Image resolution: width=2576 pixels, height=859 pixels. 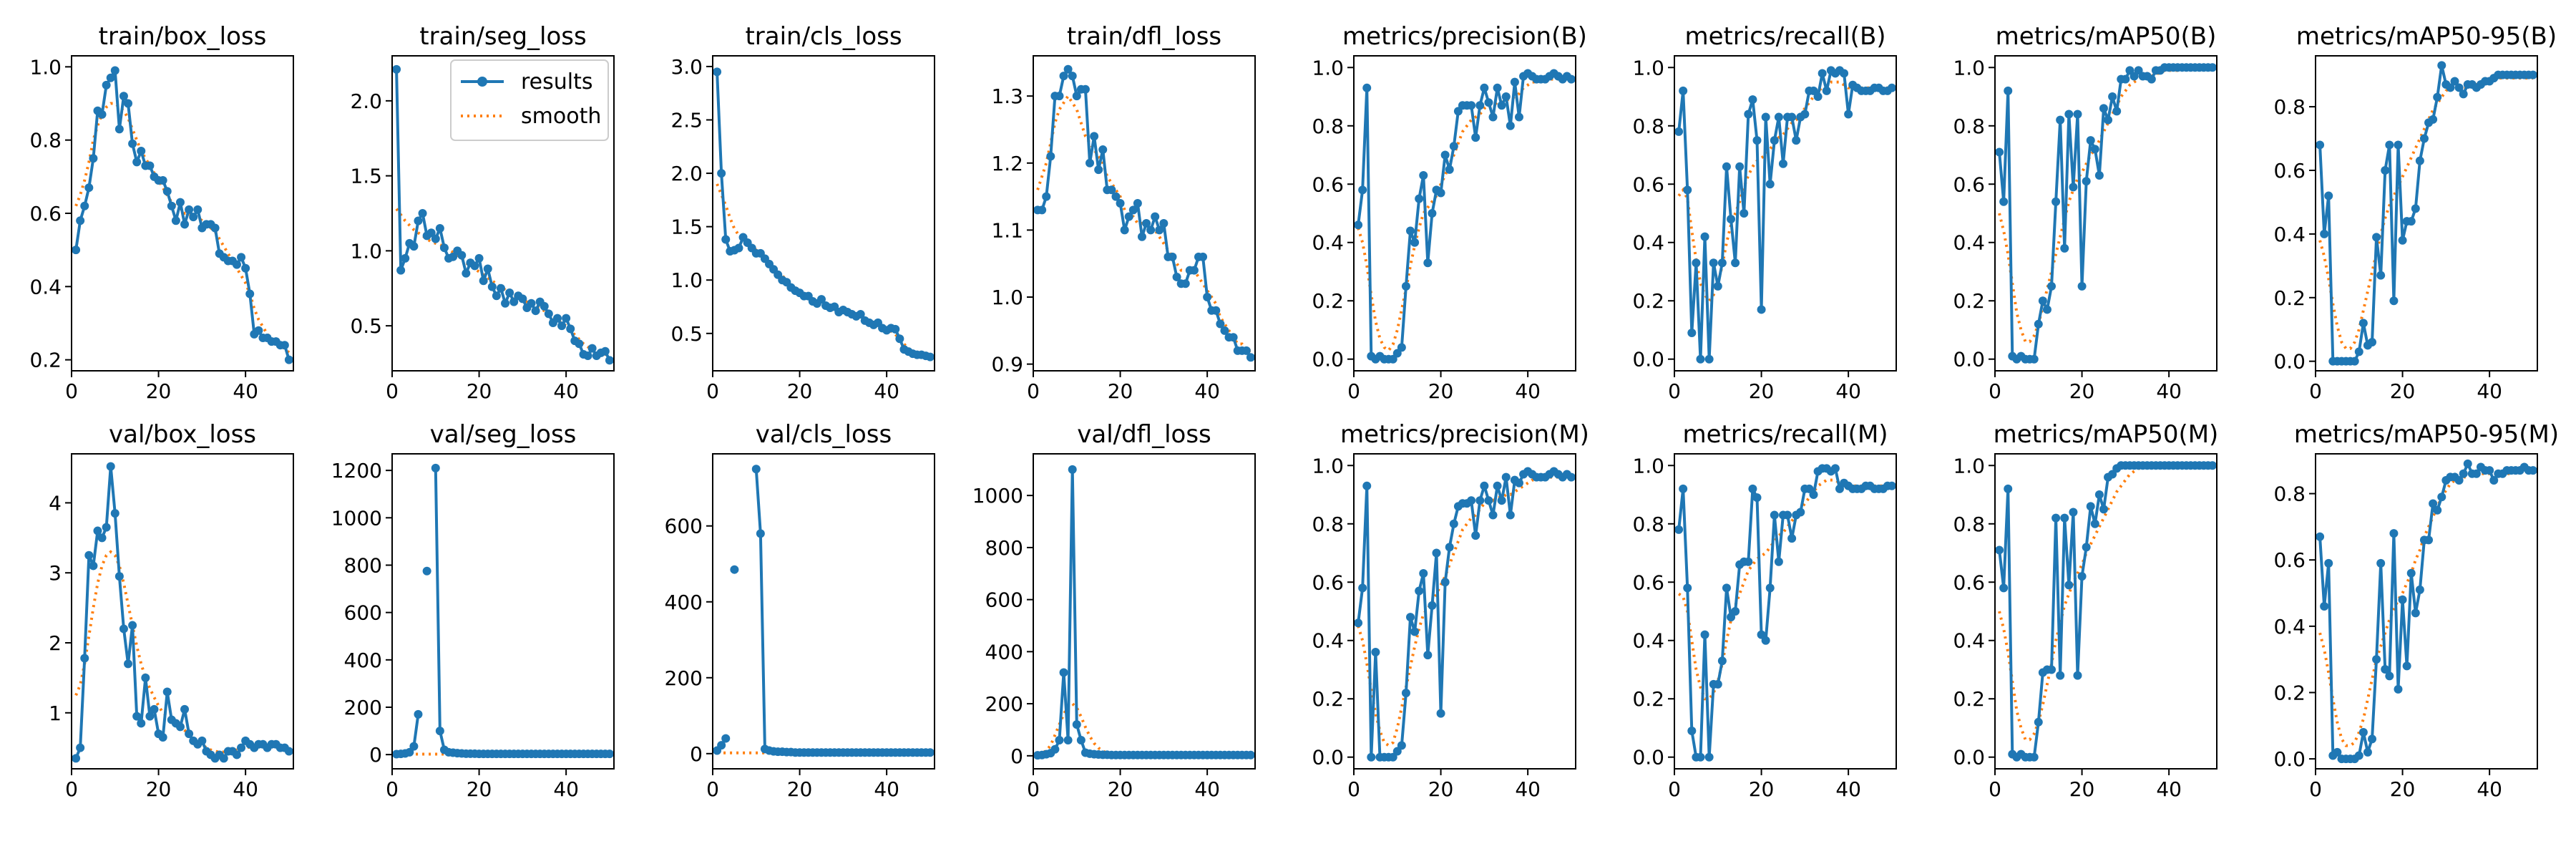 What do you see at coordinates (1328, 67) in the screenshot?
I see `y-tick-label: 1.0` at bounding box center [1328, 67].